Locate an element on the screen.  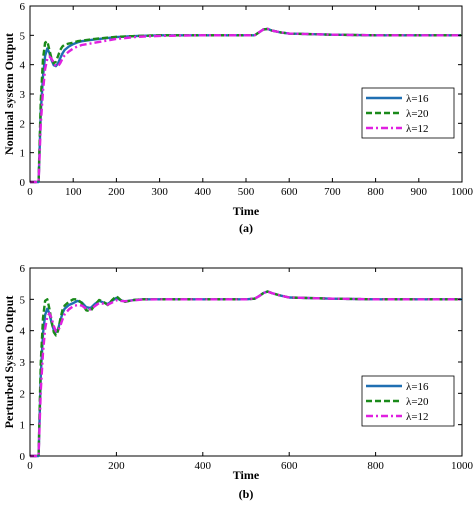
x-tick-label: 700 is located at coordinates (332, 192).